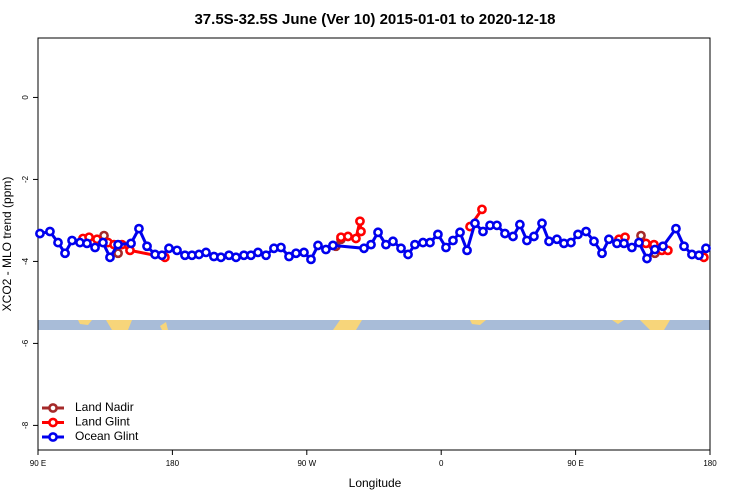 The height and width of the screenshot is (500, 750). I want to click on legend-label: Land Glint, so click(102, 422).